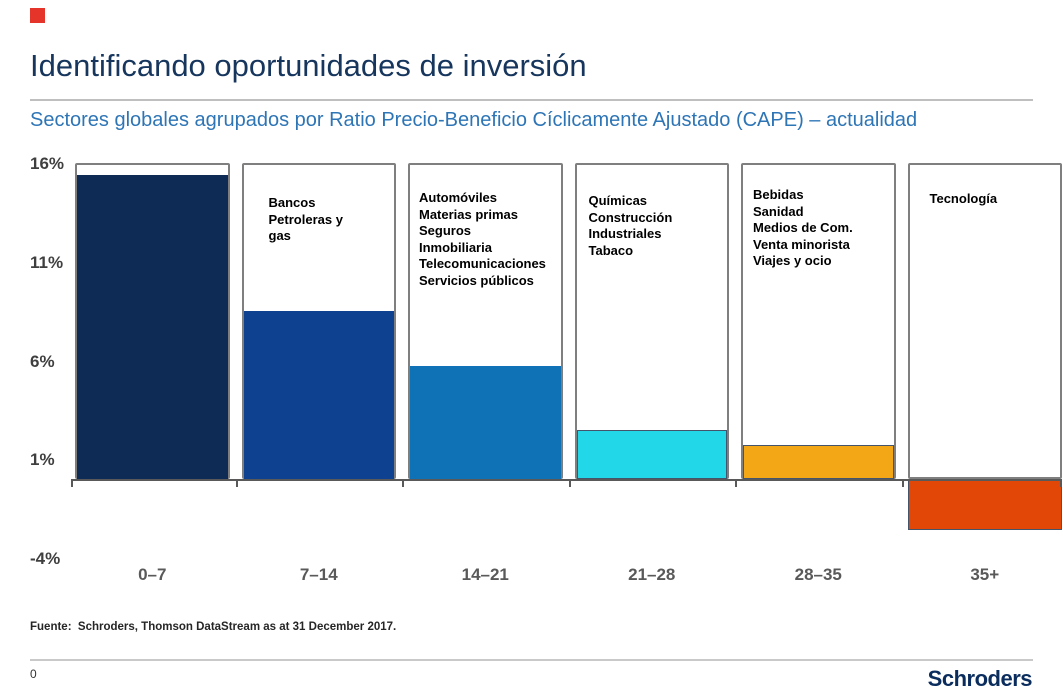 Image resolution: width=1063 pixels, height=696 pixels. What do you see at coordinates (618, 200) in the screenshot?
I see `sector-label: Químicas` at bounding box center [618, 200].